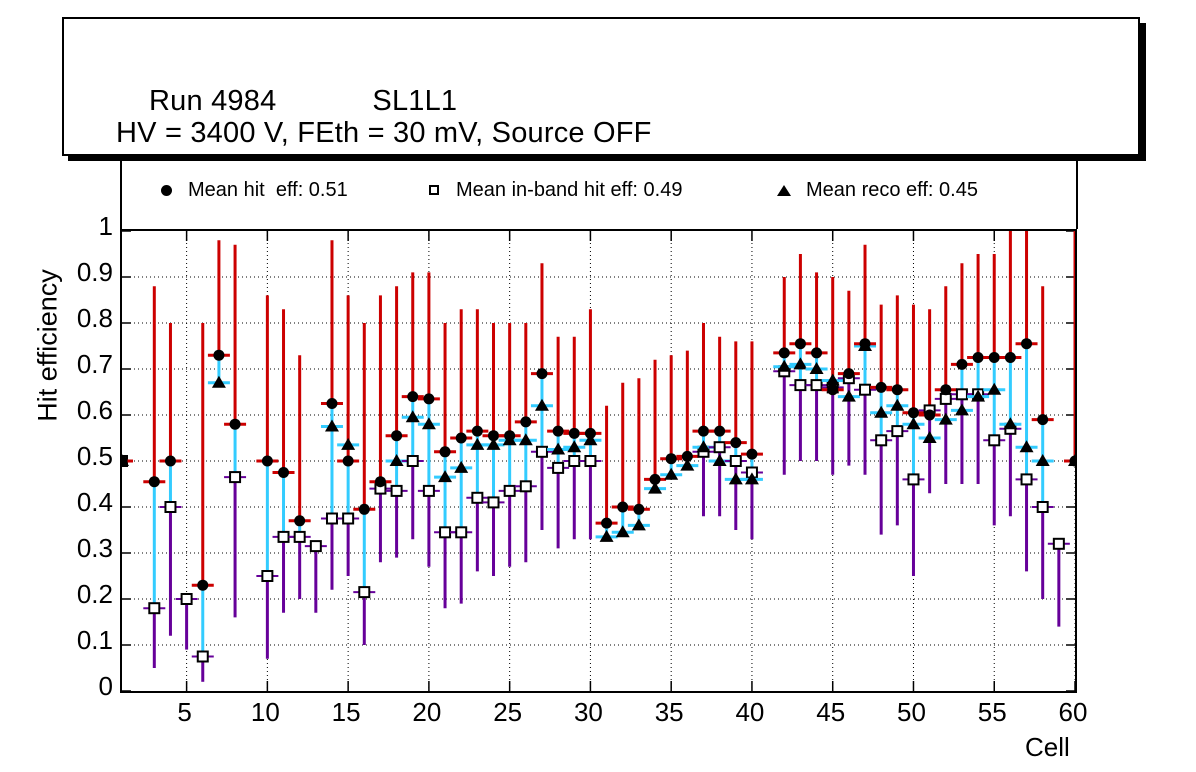 This screenshot has width=1196, height=772. Describe the element at coordinates (415, 101) in the screenshot. I see `chamber-label: SL1L1` at that location.